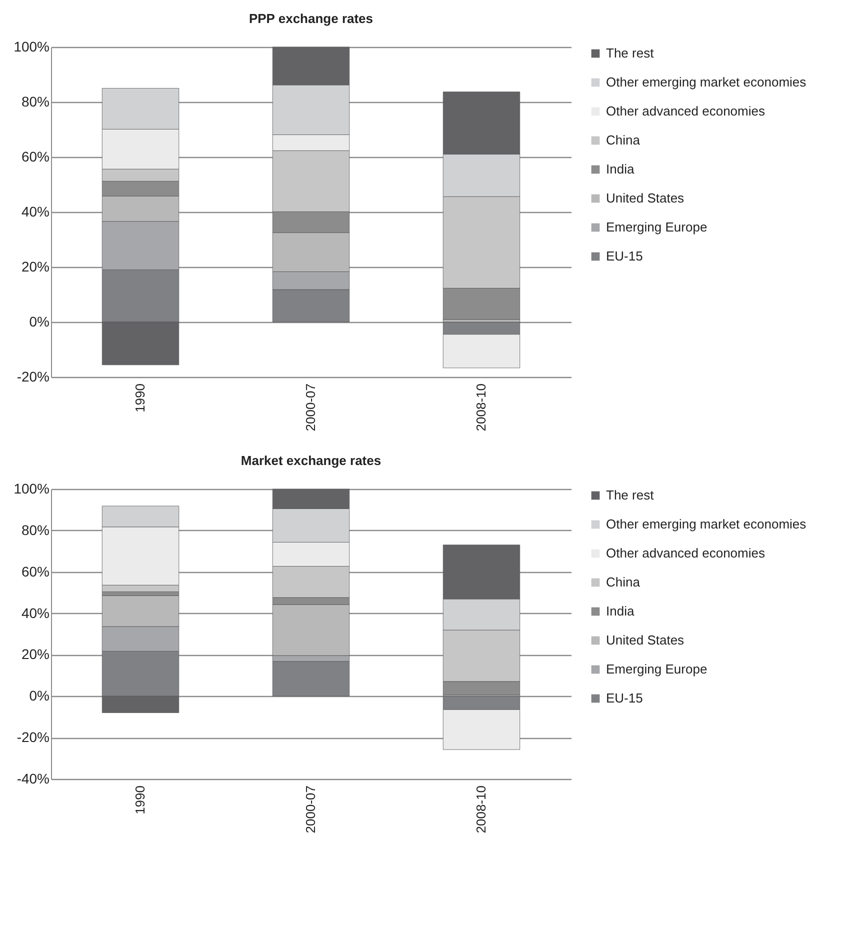 This screenshot has height=945, width=843. I want to click on chart-title: PPP exchange rates, so click(311, 18).